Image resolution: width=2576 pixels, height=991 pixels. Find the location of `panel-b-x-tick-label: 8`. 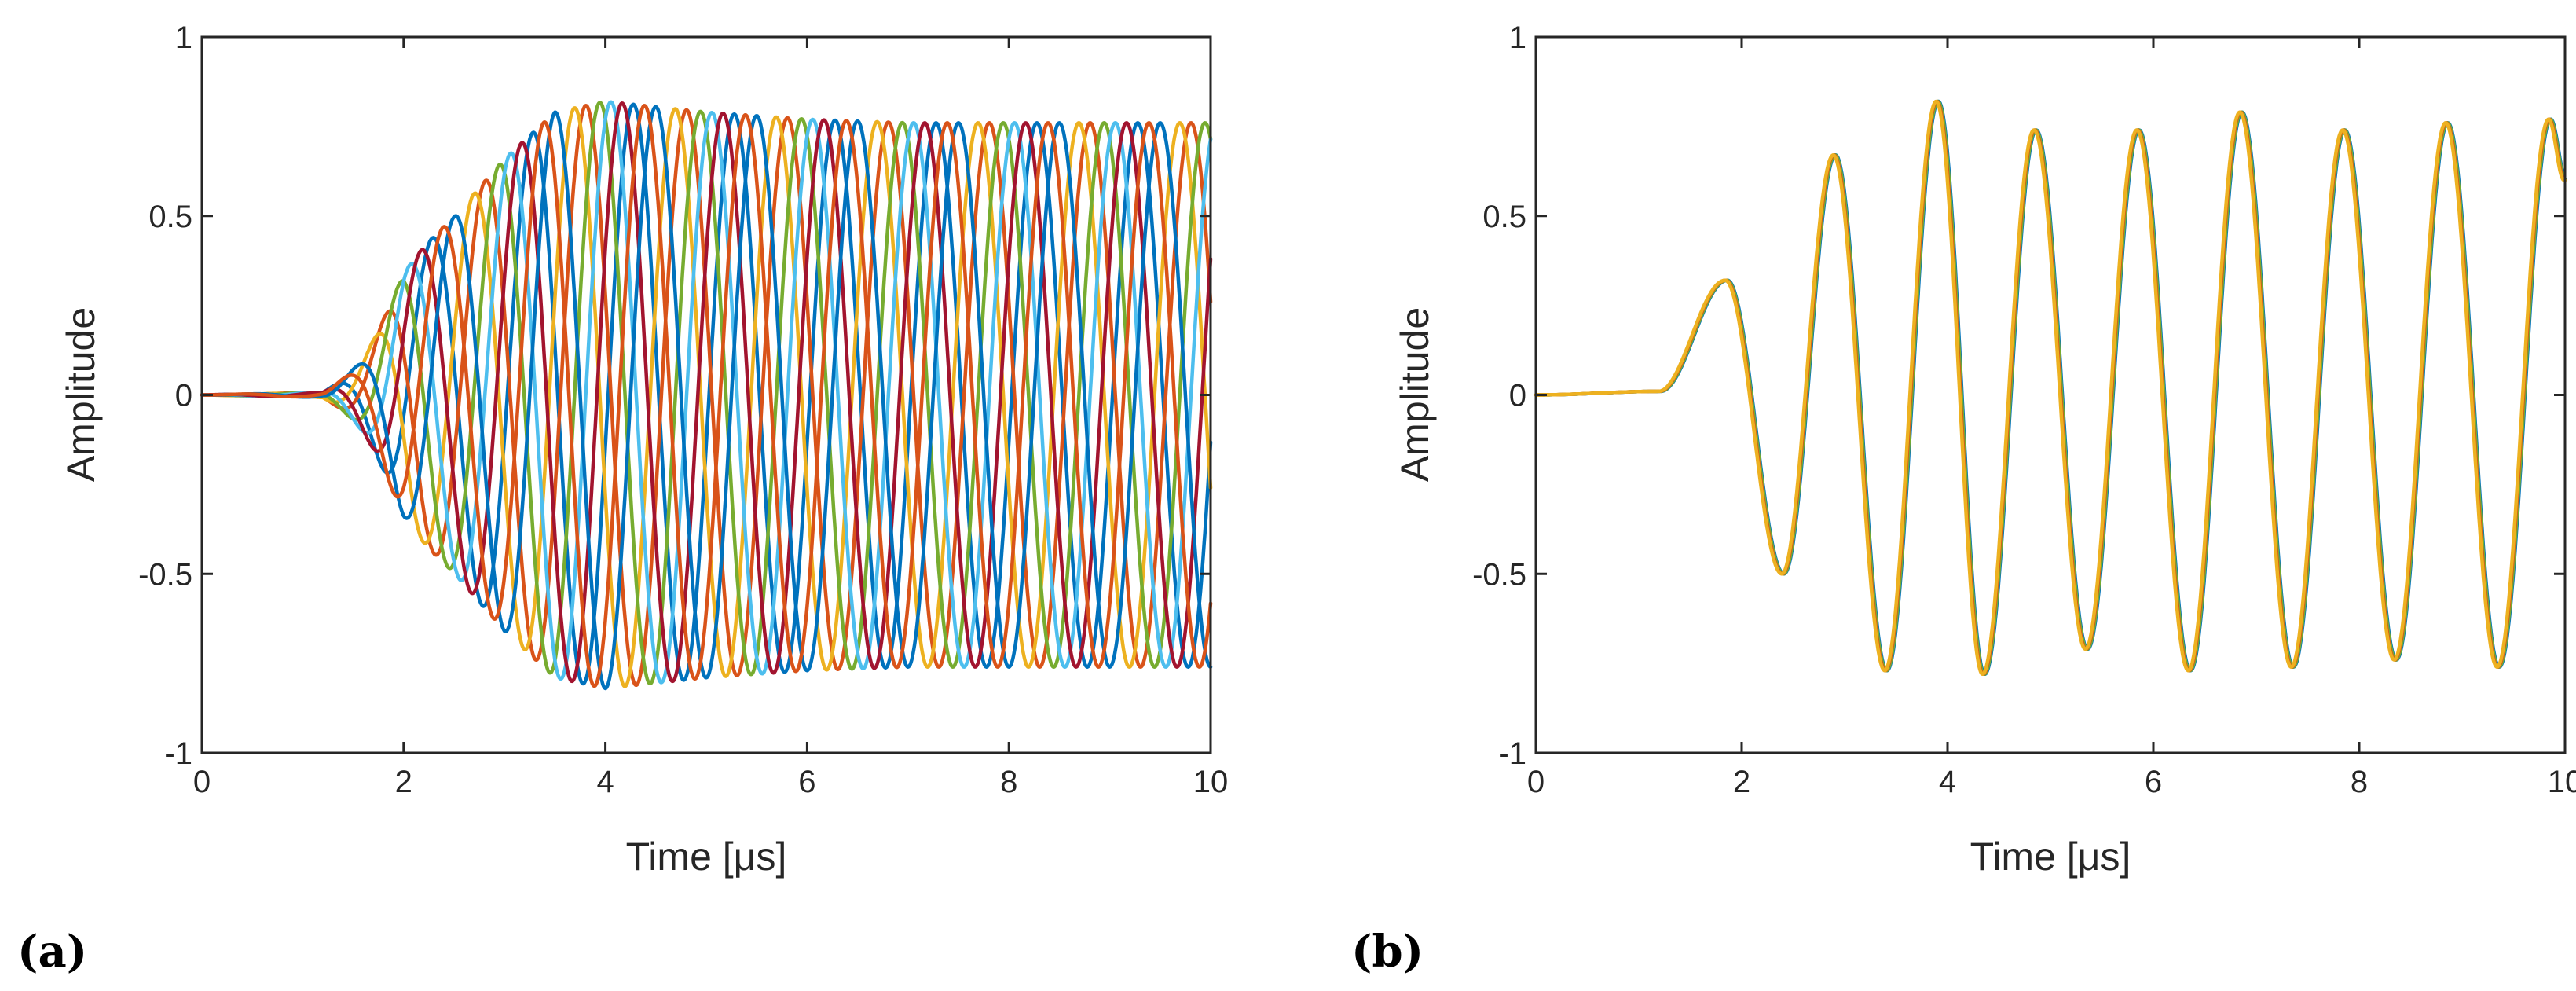

panel-b-x-tick-label: 8 is located at coordinates (2359, 782).